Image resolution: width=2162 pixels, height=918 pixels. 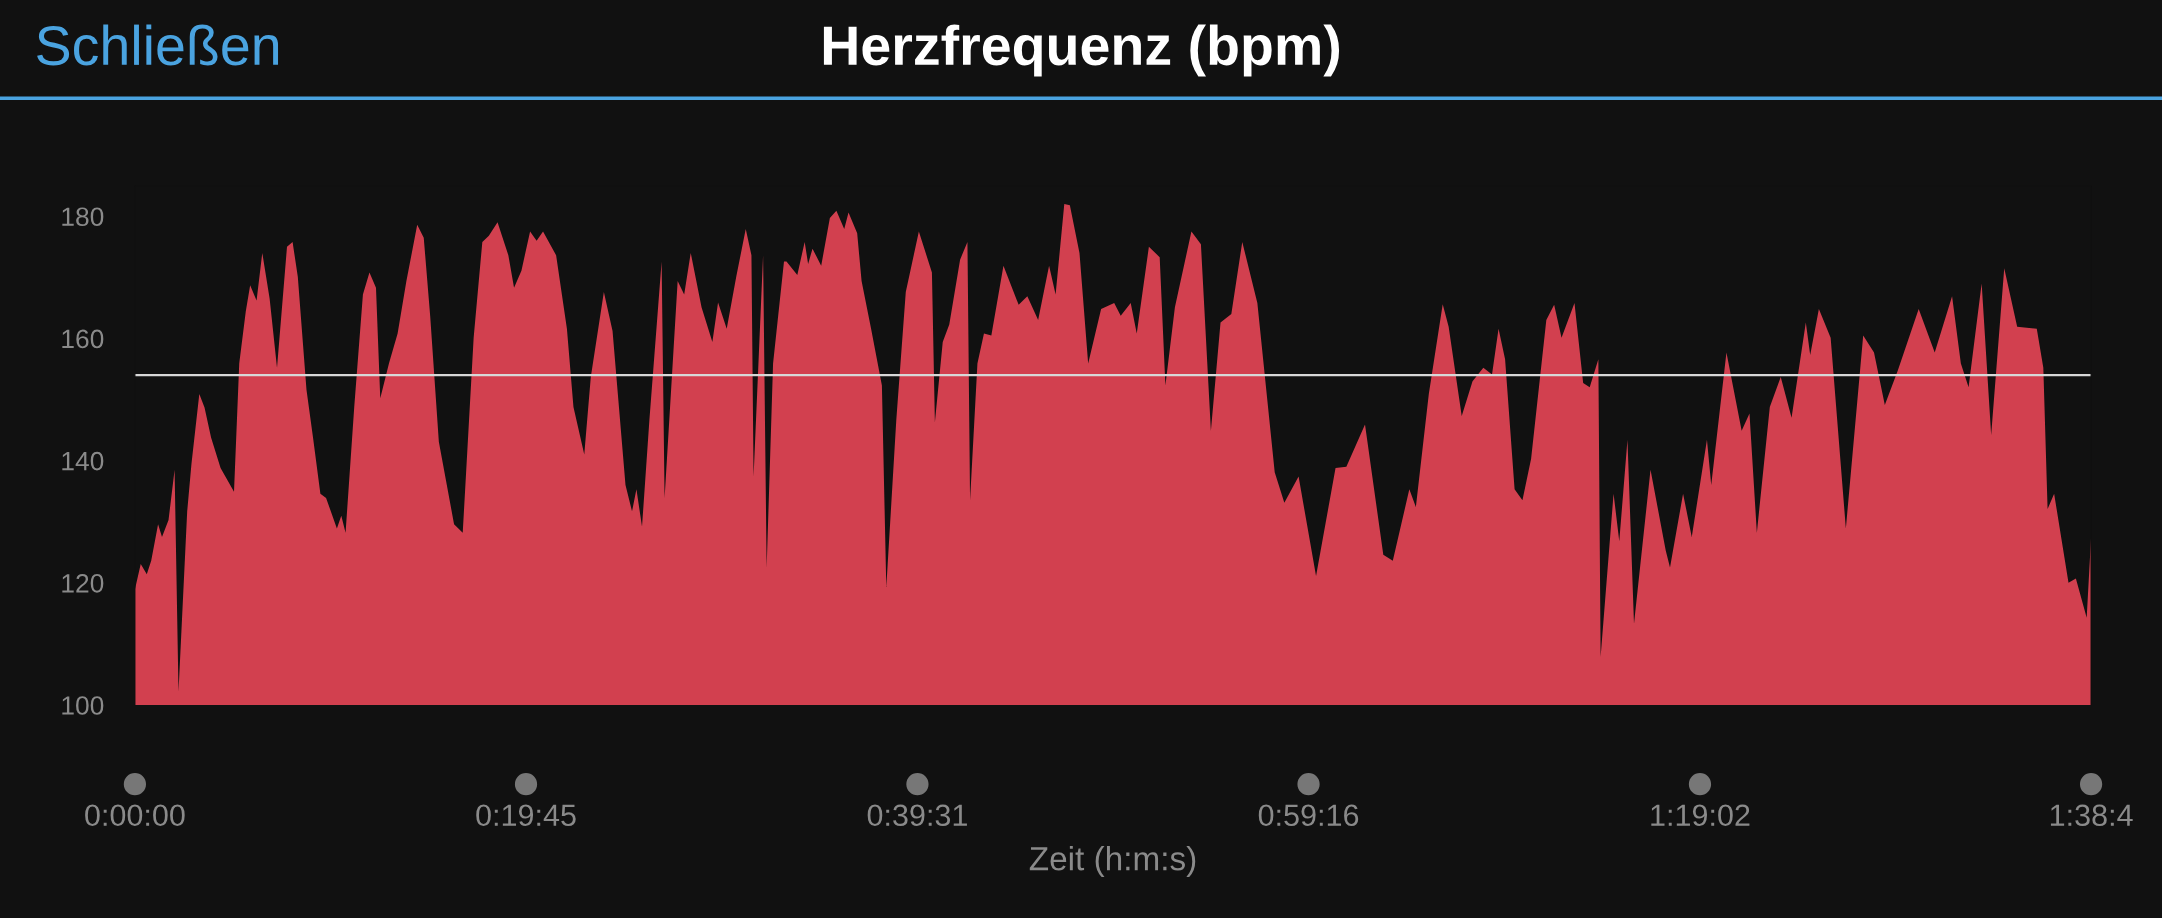 What do you see at coordinates (135, 815) in the screenshot?
I see `x-tick-label: 0:00:00` at bounding box center [135, 815].